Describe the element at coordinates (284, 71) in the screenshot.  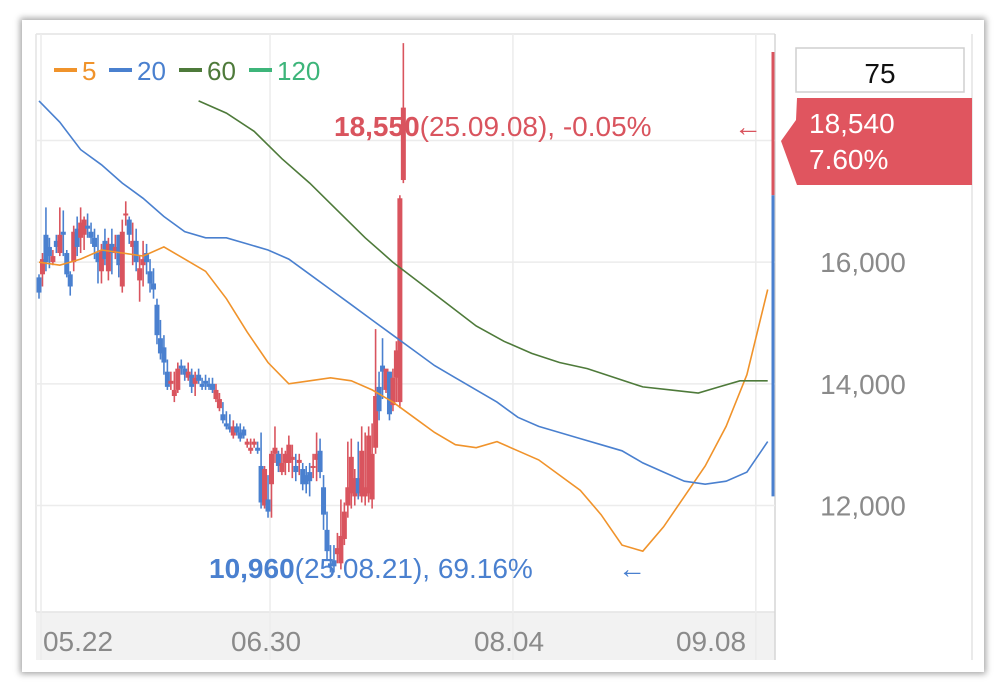
I see `legend-item-120: 120` at that location.